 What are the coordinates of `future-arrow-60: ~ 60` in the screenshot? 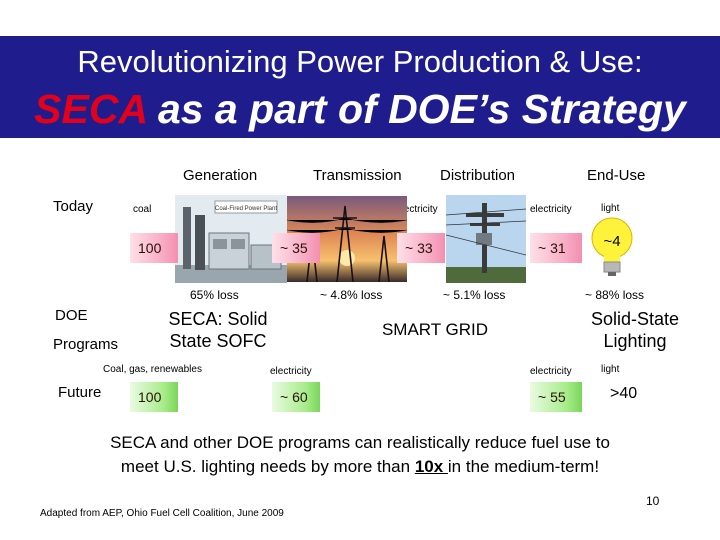 It's located at (296, 397).